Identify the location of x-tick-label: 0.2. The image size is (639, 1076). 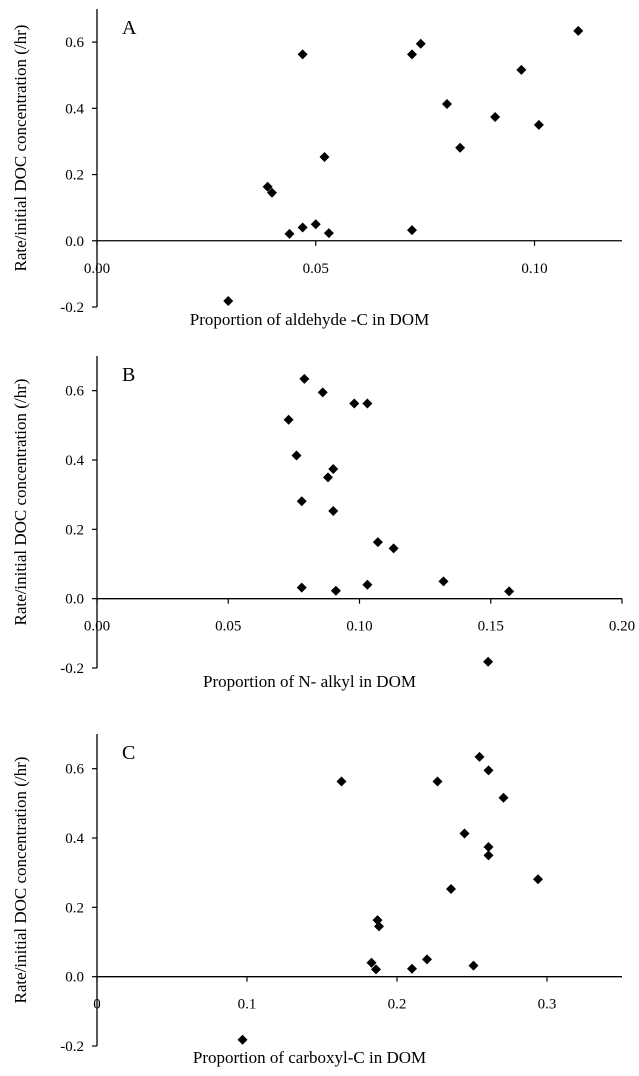
(397, 1005).